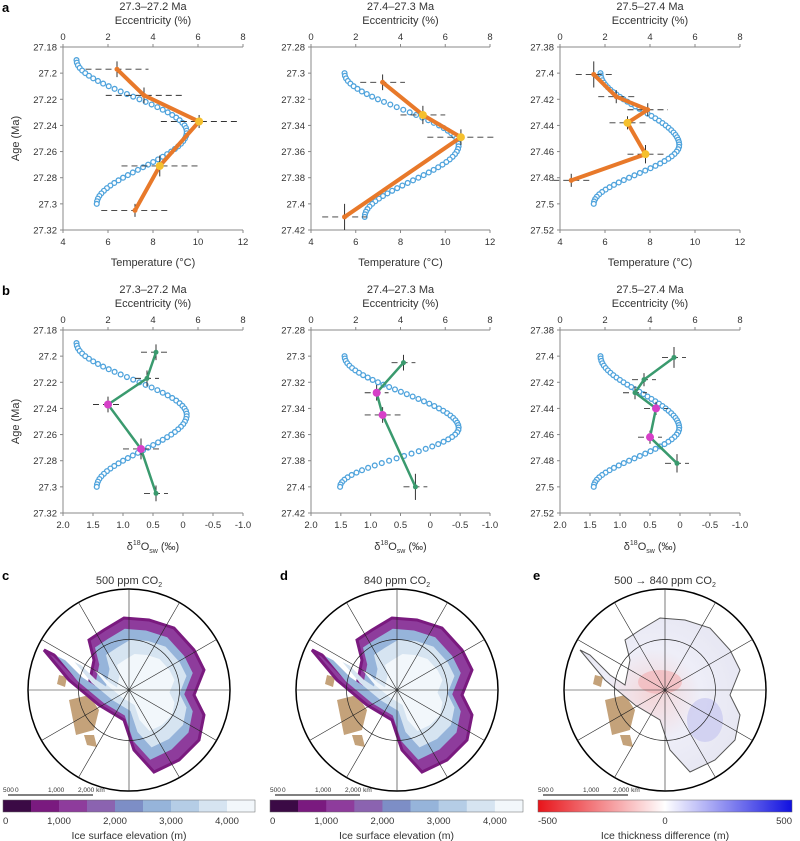 This screenshot has height=841, width=800. What do you see at coordinates (665, 582) in the screenshot?
I see `map-title: 500 → 840 ppm CO2` at bounding box center [665, 582].